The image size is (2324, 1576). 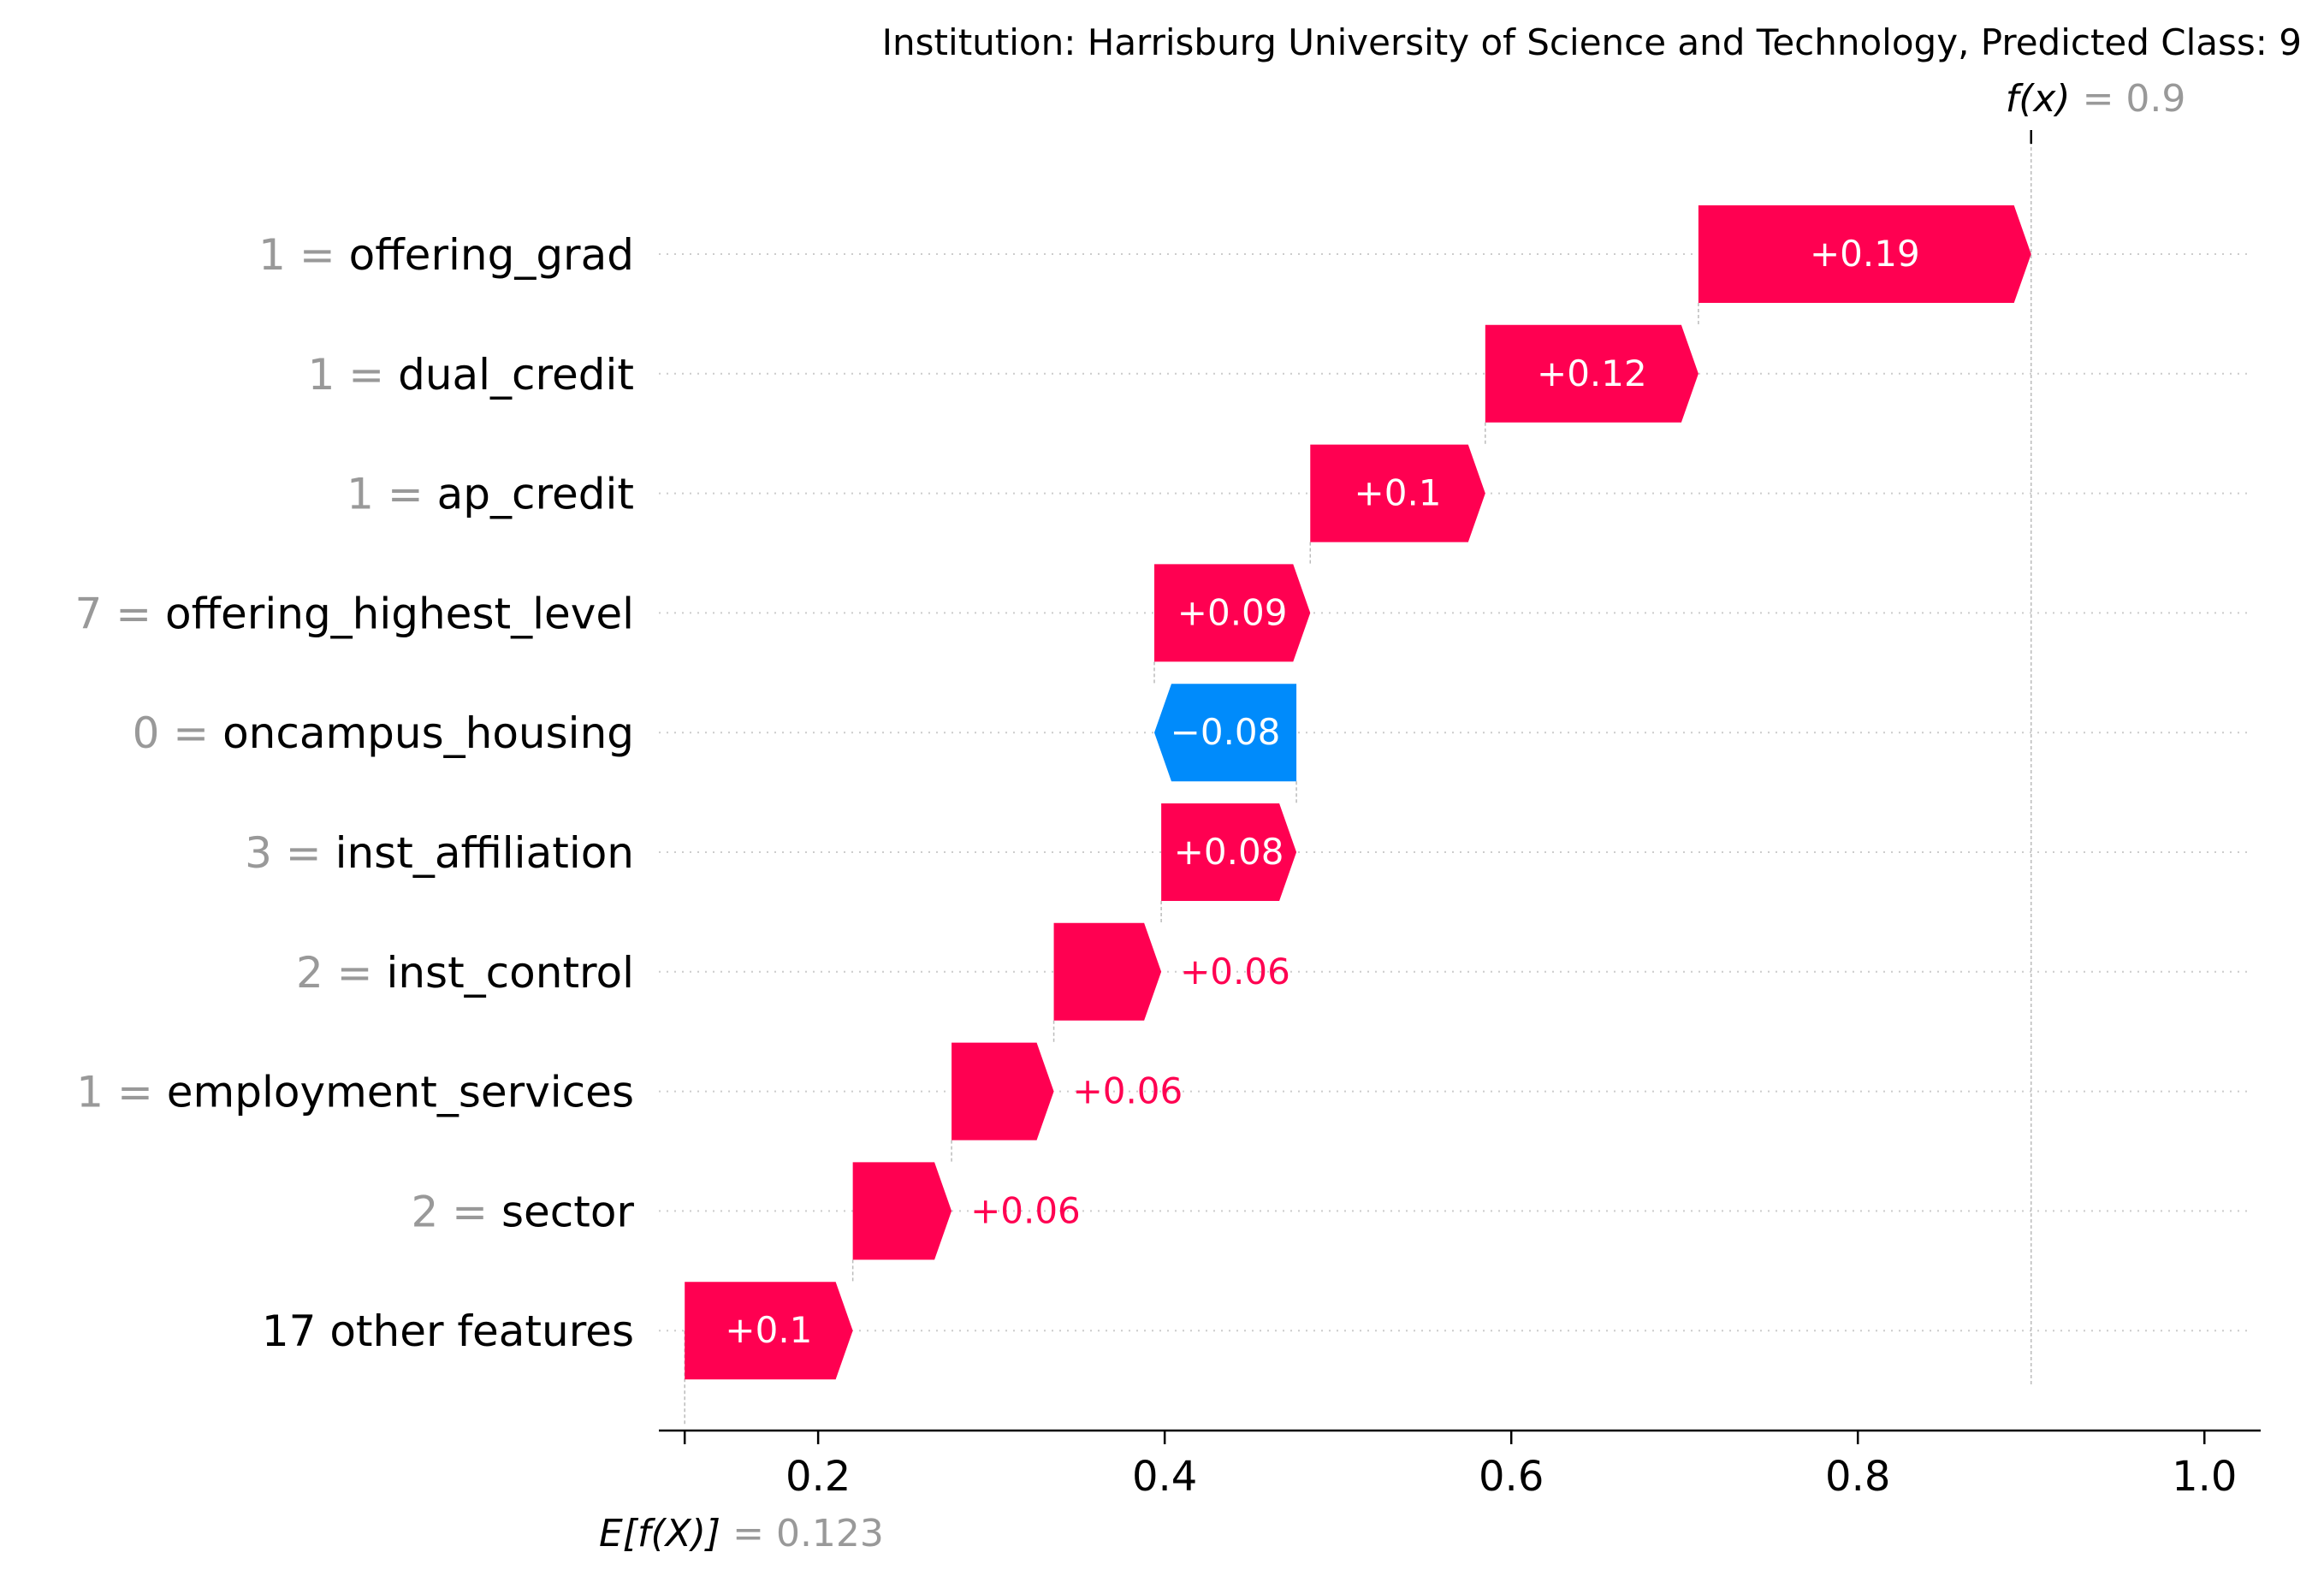 I want to click on x-tick-label: 0.4, so click(x=1164, y=1477).